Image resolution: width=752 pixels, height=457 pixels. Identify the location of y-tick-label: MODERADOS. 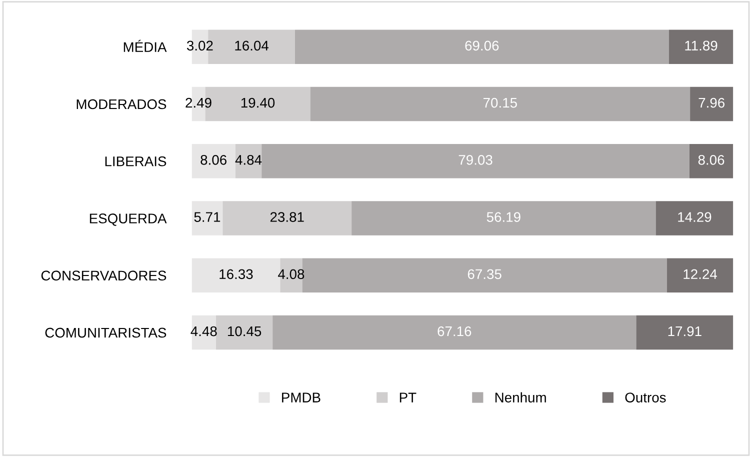
(121, 104).